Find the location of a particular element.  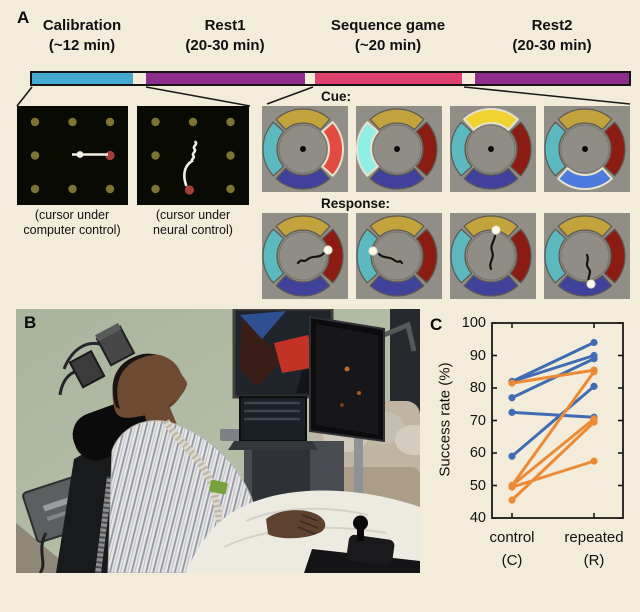

response-label: Response: is located at coordinates (356, 203).